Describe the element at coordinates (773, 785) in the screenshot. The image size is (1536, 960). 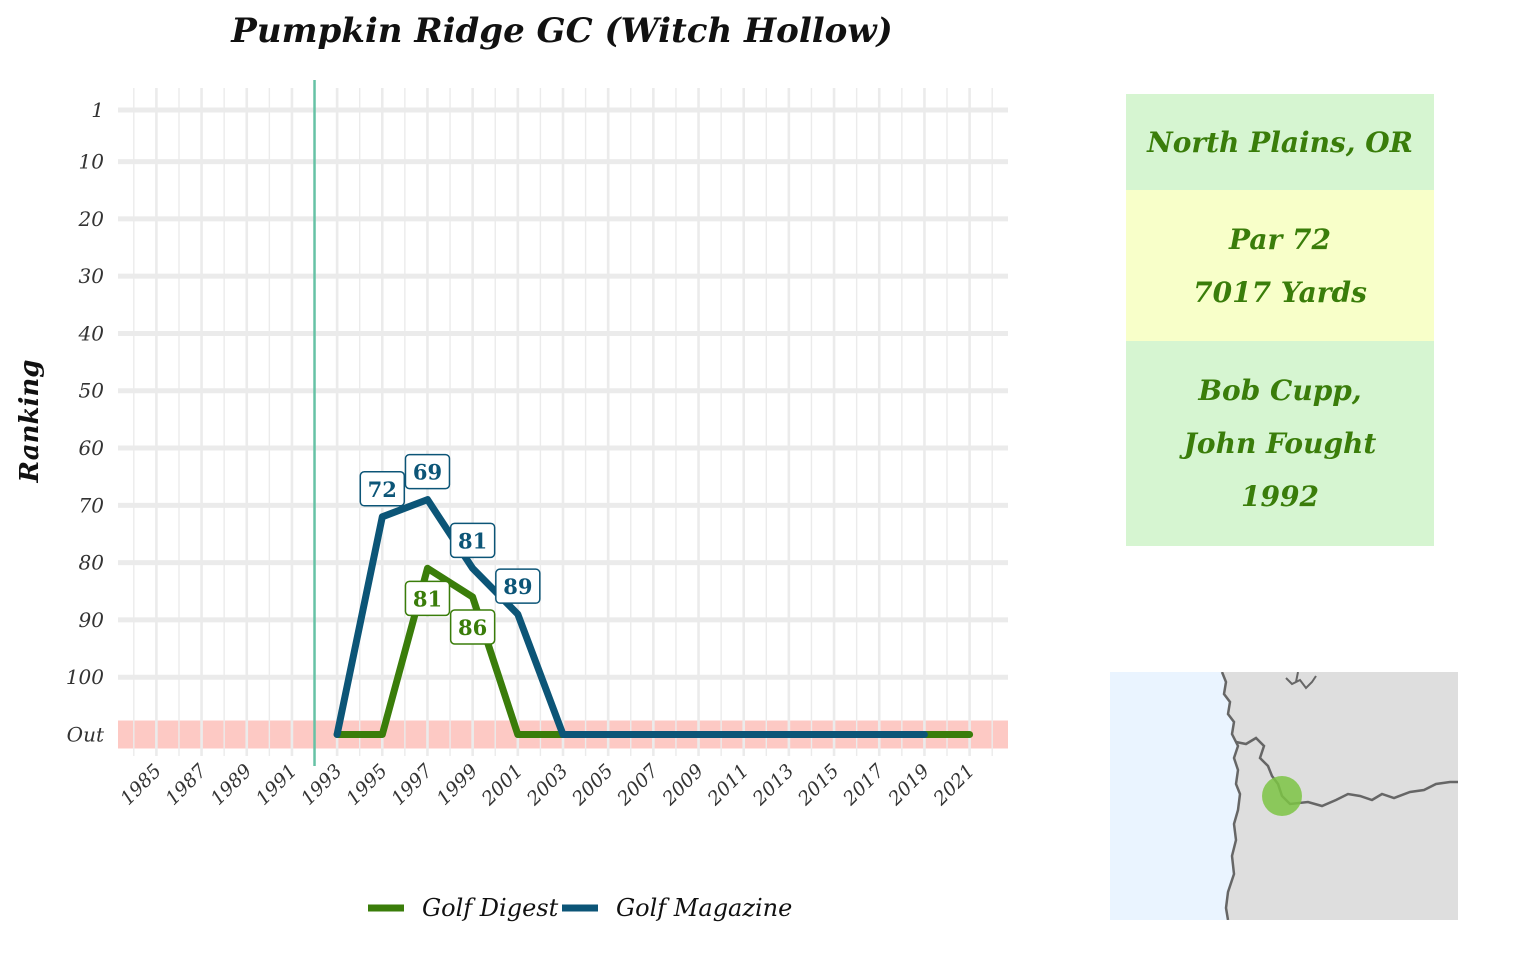
I see `x-tick-label: 2013` at that location.